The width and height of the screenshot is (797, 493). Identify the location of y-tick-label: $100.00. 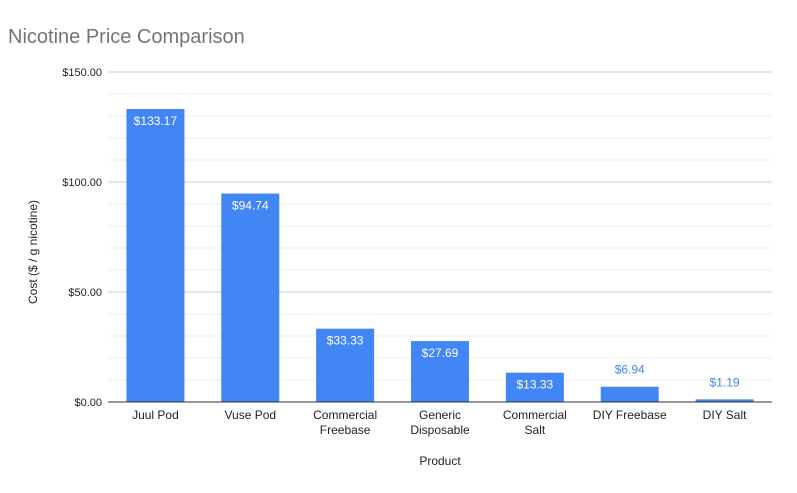
(82, 183).